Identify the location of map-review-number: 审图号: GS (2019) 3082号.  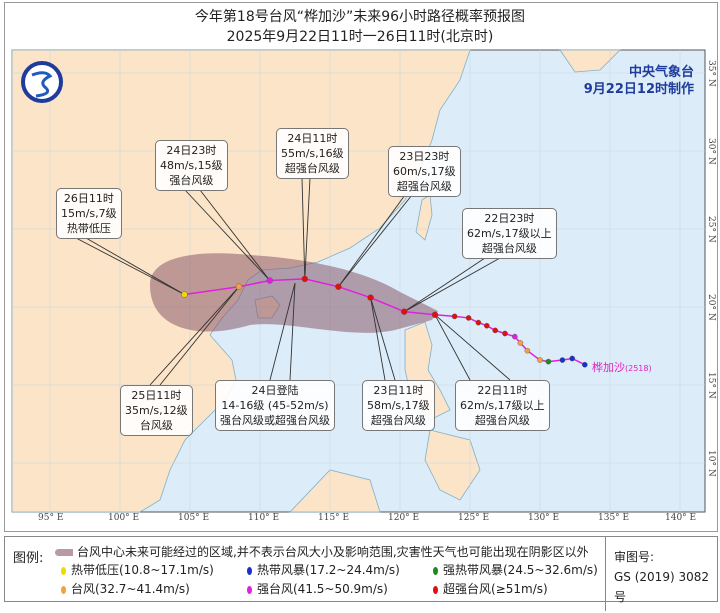
(661, 574).